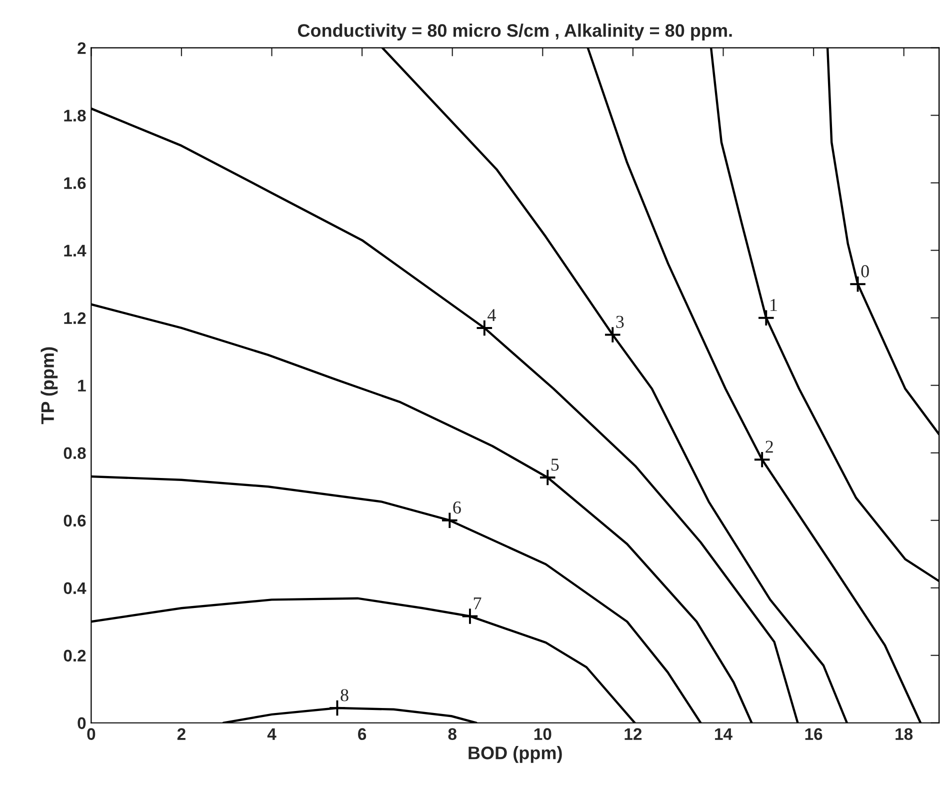 The image size is (940, 797). I want to click on annotation: 2, so click(769, 446).